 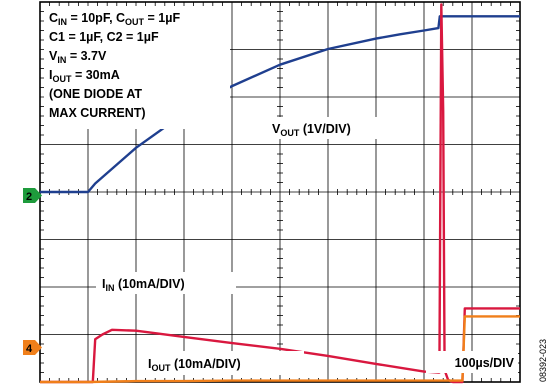 What do you see at coordinates (114, 19) in the screenshot?
I see `condition-cin-cout: CIN = 10pF, COUT = 1µF` at bounding box center [114, 19].